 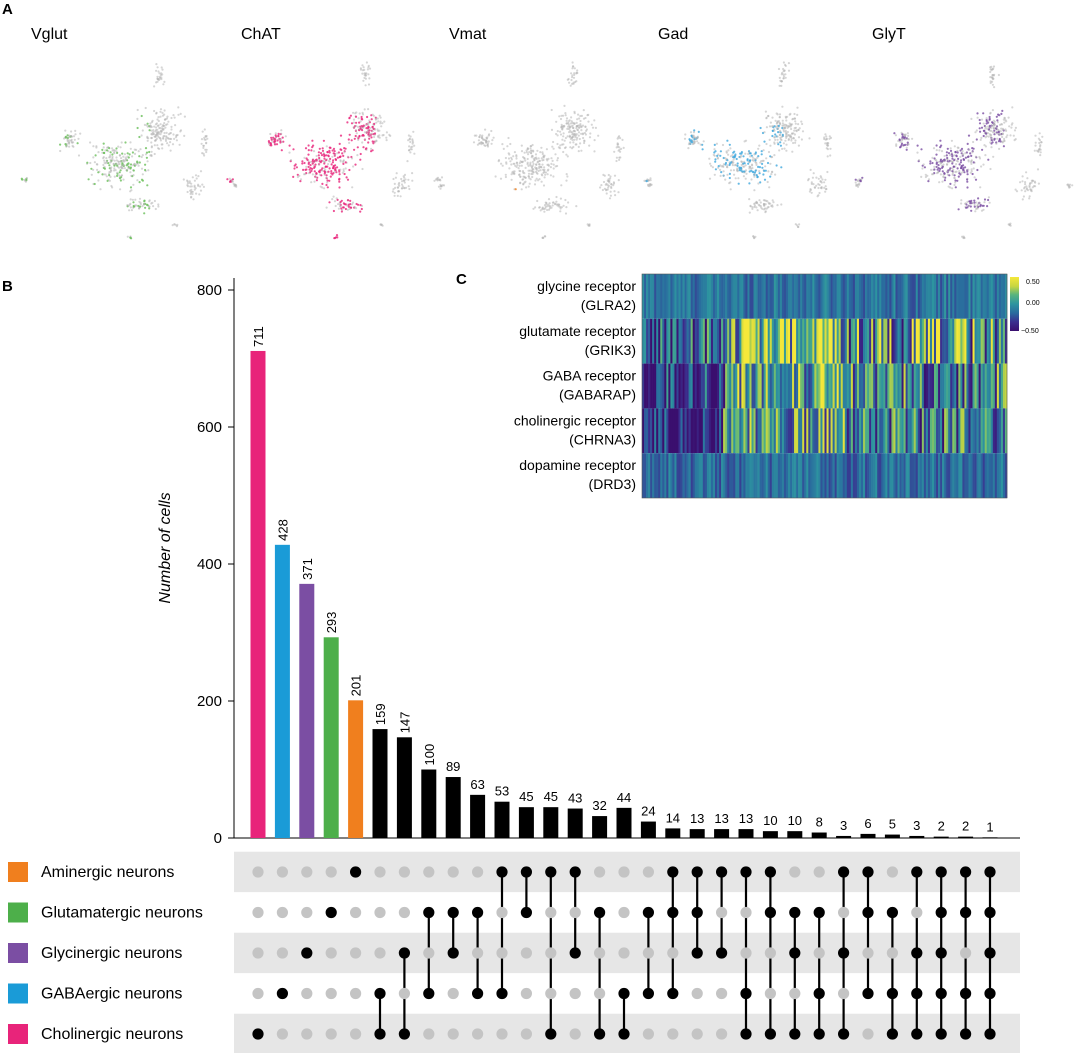 What do you see at coordinates (795, 872) in the screenshot?
I see `matrix-dot-inactive` at bounding box center [795, 872].